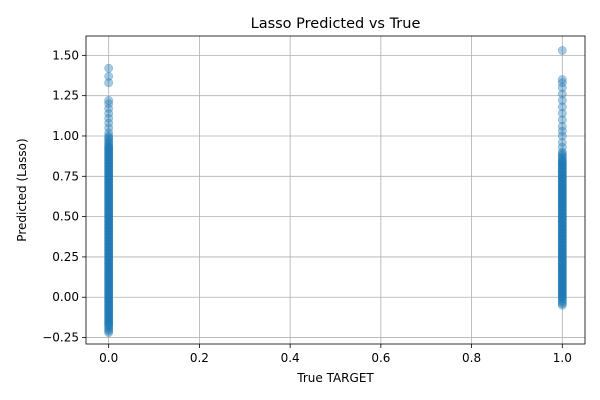  Describe the element at coordinates (199, 358) in the screenshot. I see `x-tick-label: 0.2` at that location.